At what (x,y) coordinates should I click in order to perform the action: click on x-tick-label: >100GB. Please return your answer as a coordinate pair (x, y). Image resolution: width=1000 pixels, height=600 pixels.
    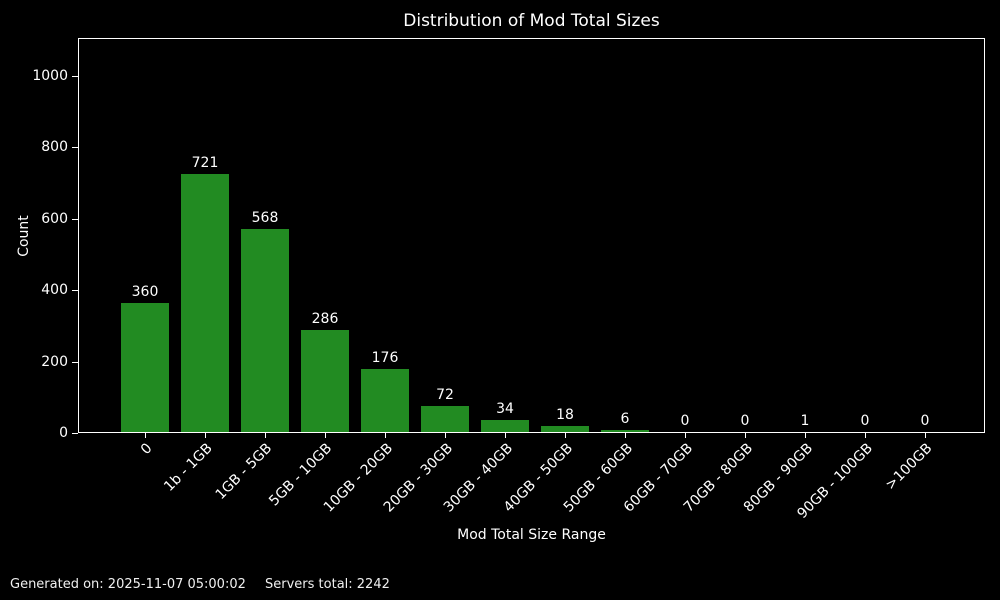
    Looking at the image, I should click on (909, 467).